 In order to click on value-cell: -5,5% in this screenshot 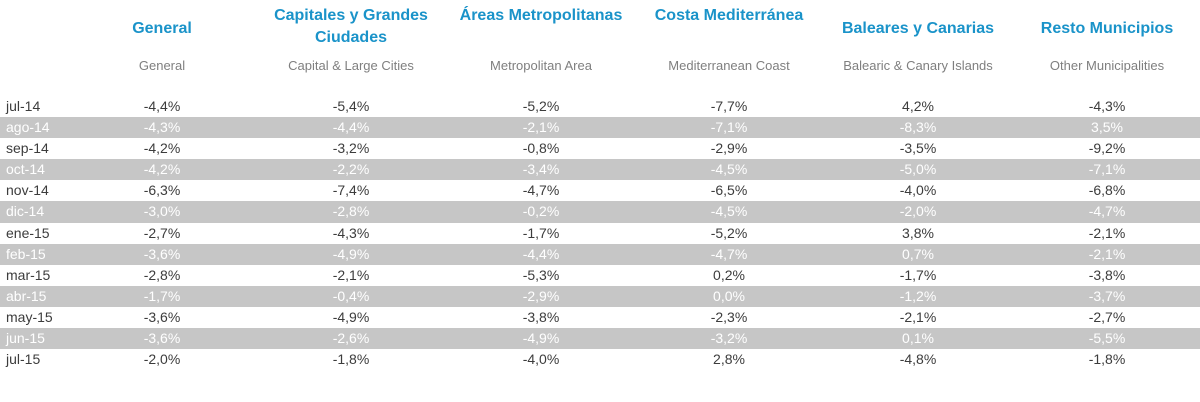, I will do `click(1107, 338)`.